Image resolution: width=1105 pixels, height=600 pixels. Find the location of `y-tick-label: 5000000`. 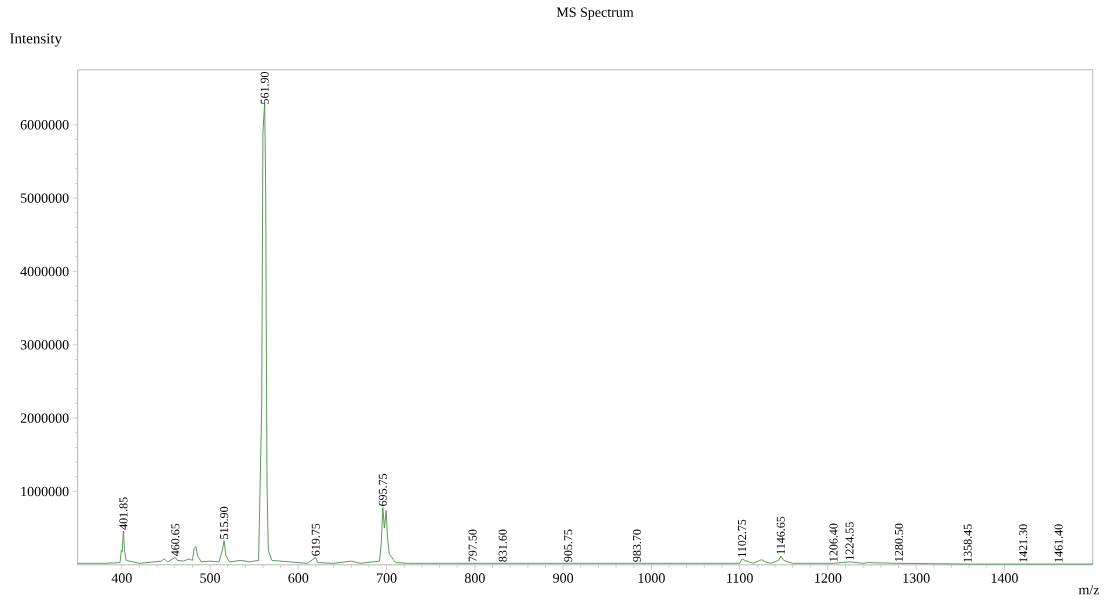

y-tick-label: 5000000 is located at coordinates (44, 198).